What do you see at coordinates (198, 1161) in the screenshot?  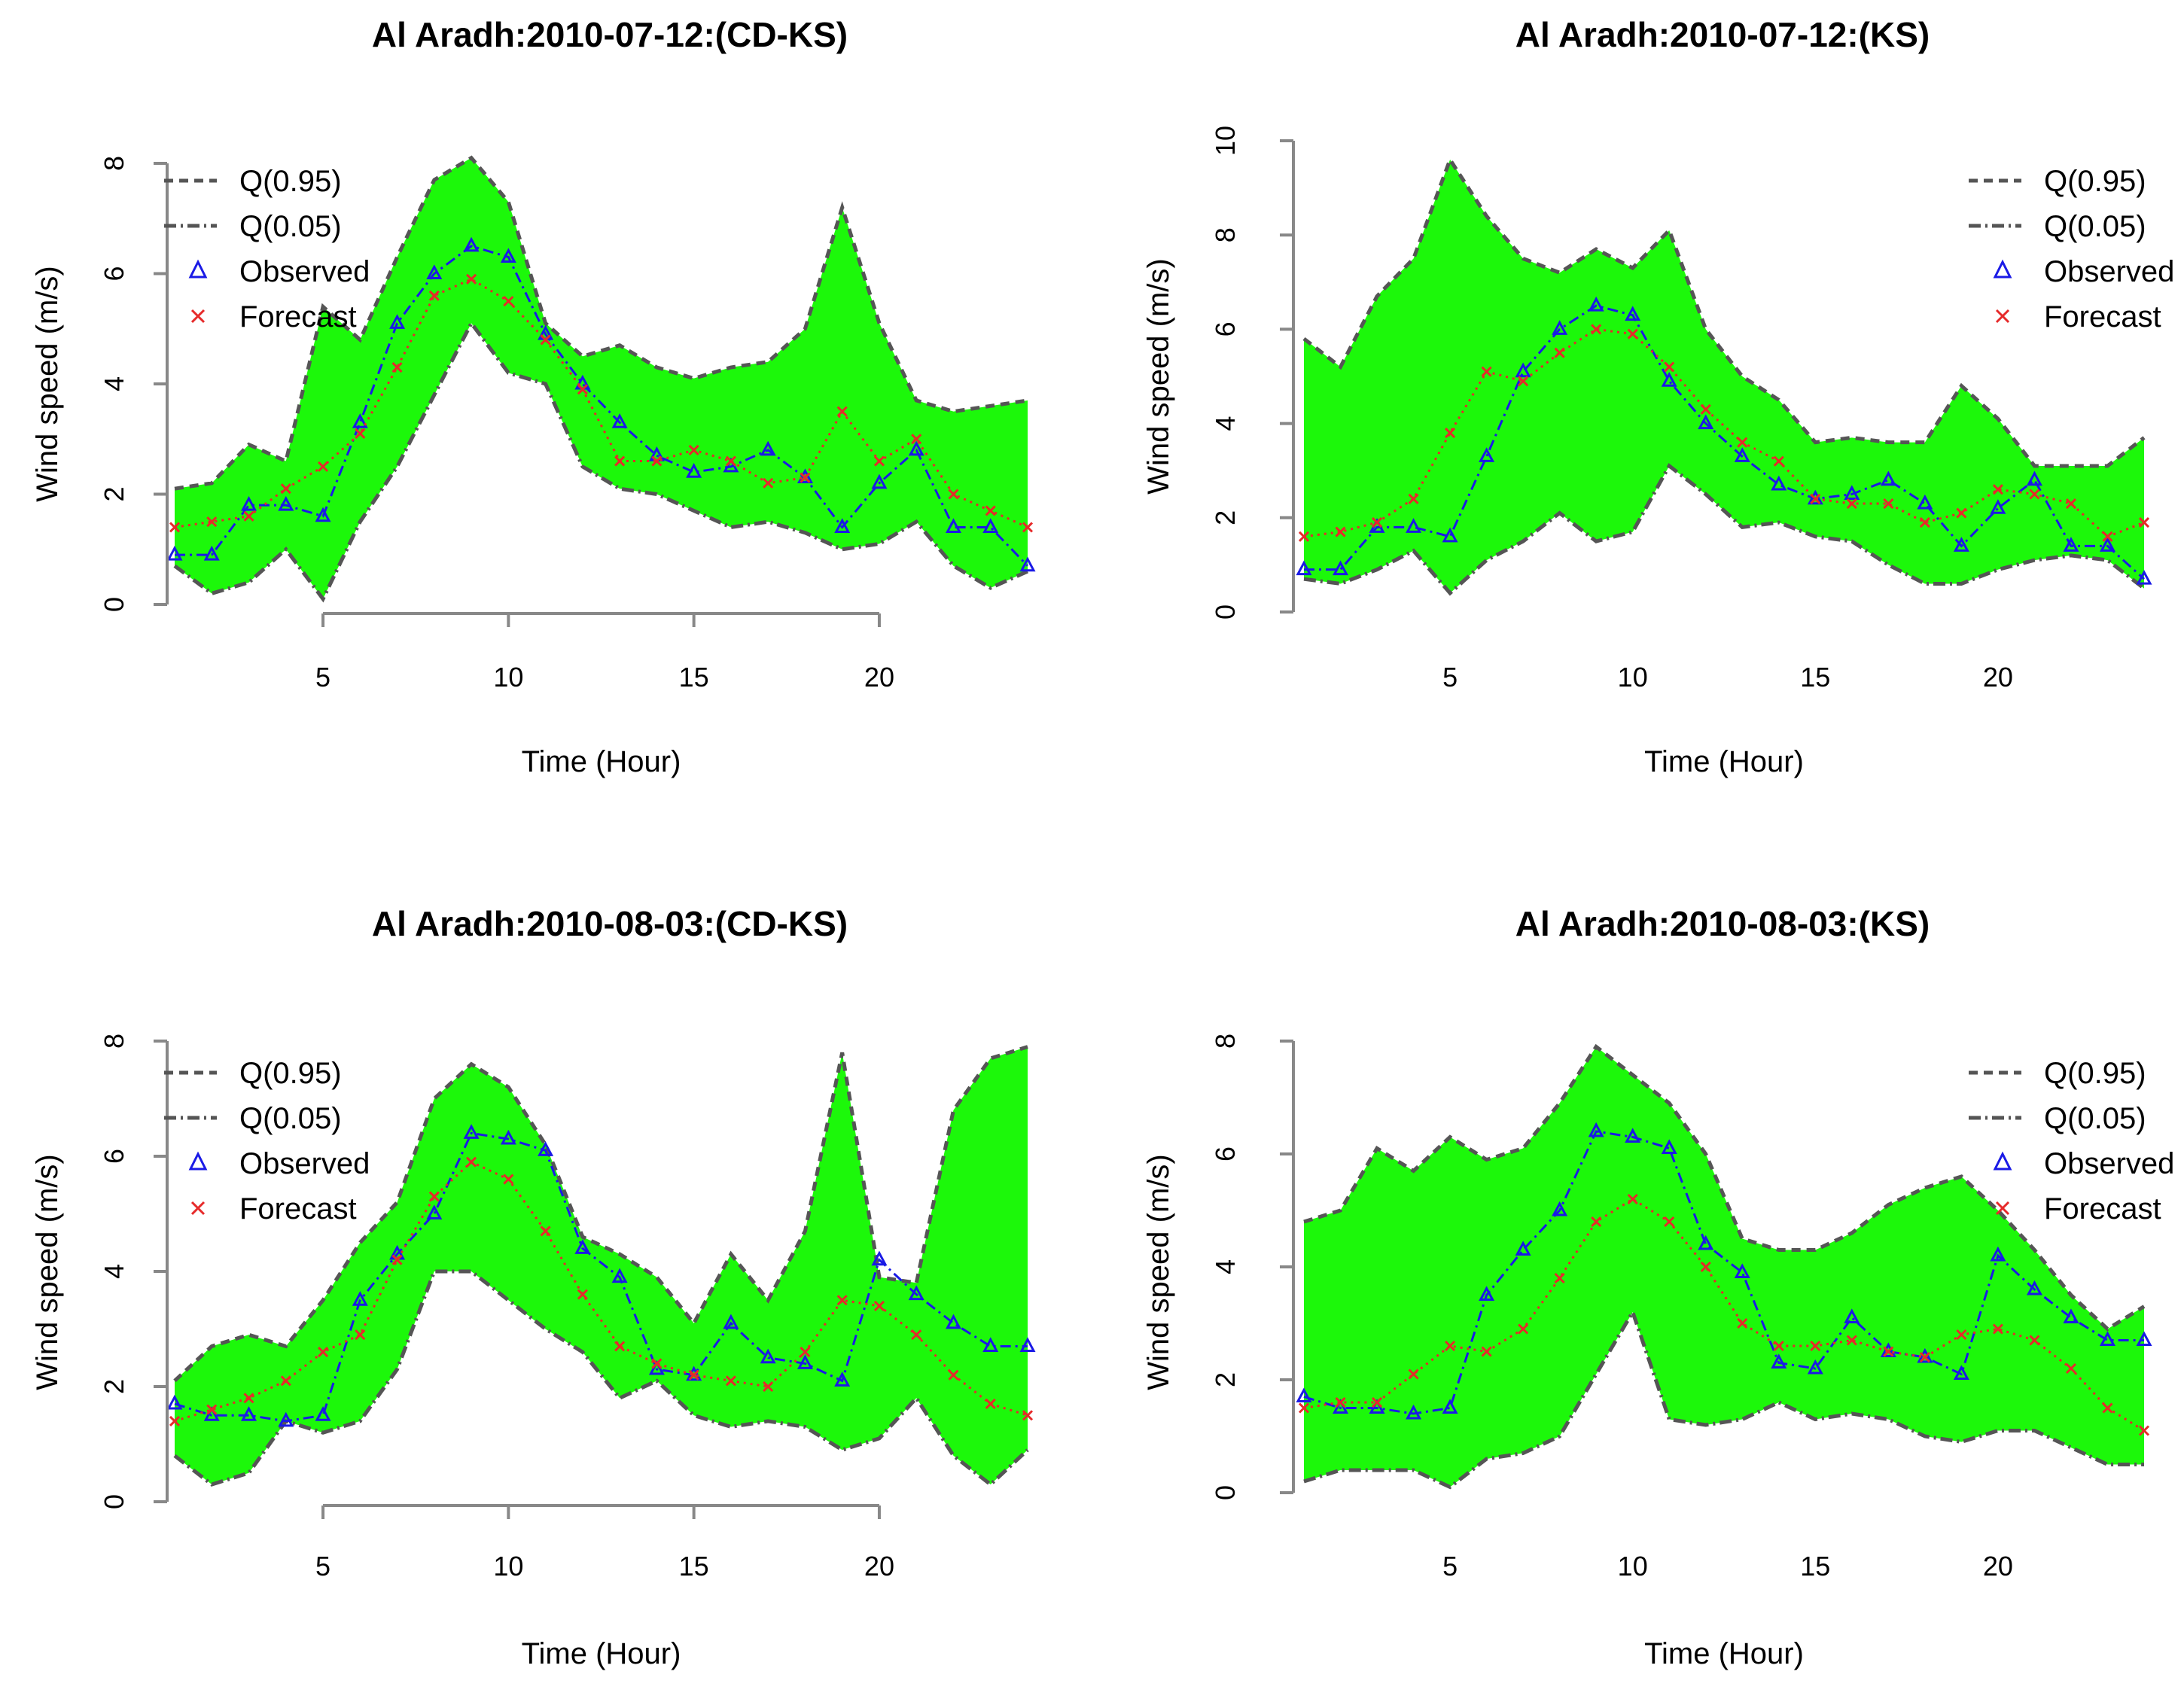 I see `legend-observed-swatch` at bounding box center [198, 1161].